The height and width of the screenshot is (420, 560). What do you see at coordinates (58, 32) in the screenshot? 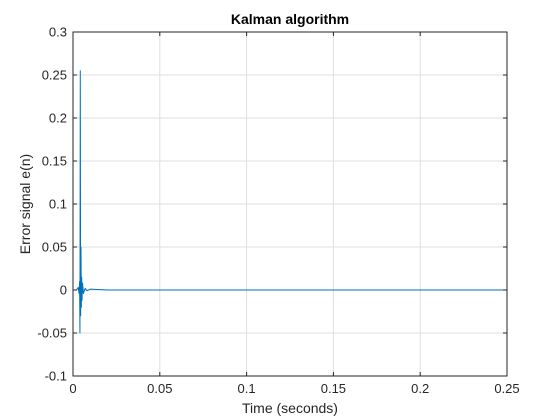
I see `y-tick-label: 0.3` at bounding box center [58, 32].